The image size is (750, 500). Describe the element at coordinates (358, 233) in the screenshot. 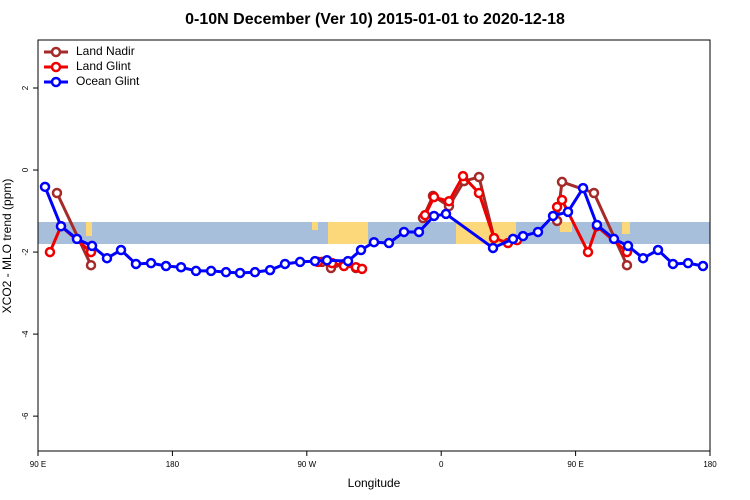

I see `land-patches` at that location.